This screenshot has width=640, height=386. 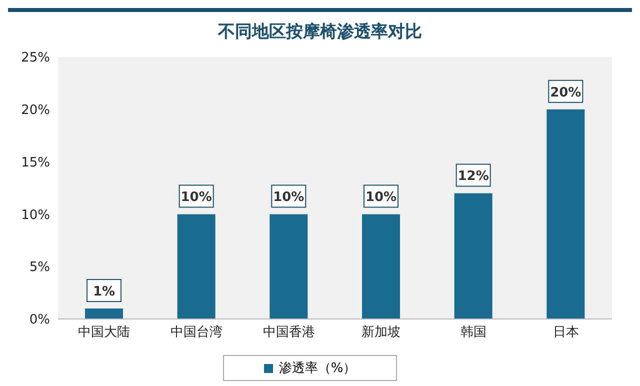 What do you see at coordinates (35, 162) in the screenshot?
I see `y-tick-label: 15%` at bounding box center [35, 162].